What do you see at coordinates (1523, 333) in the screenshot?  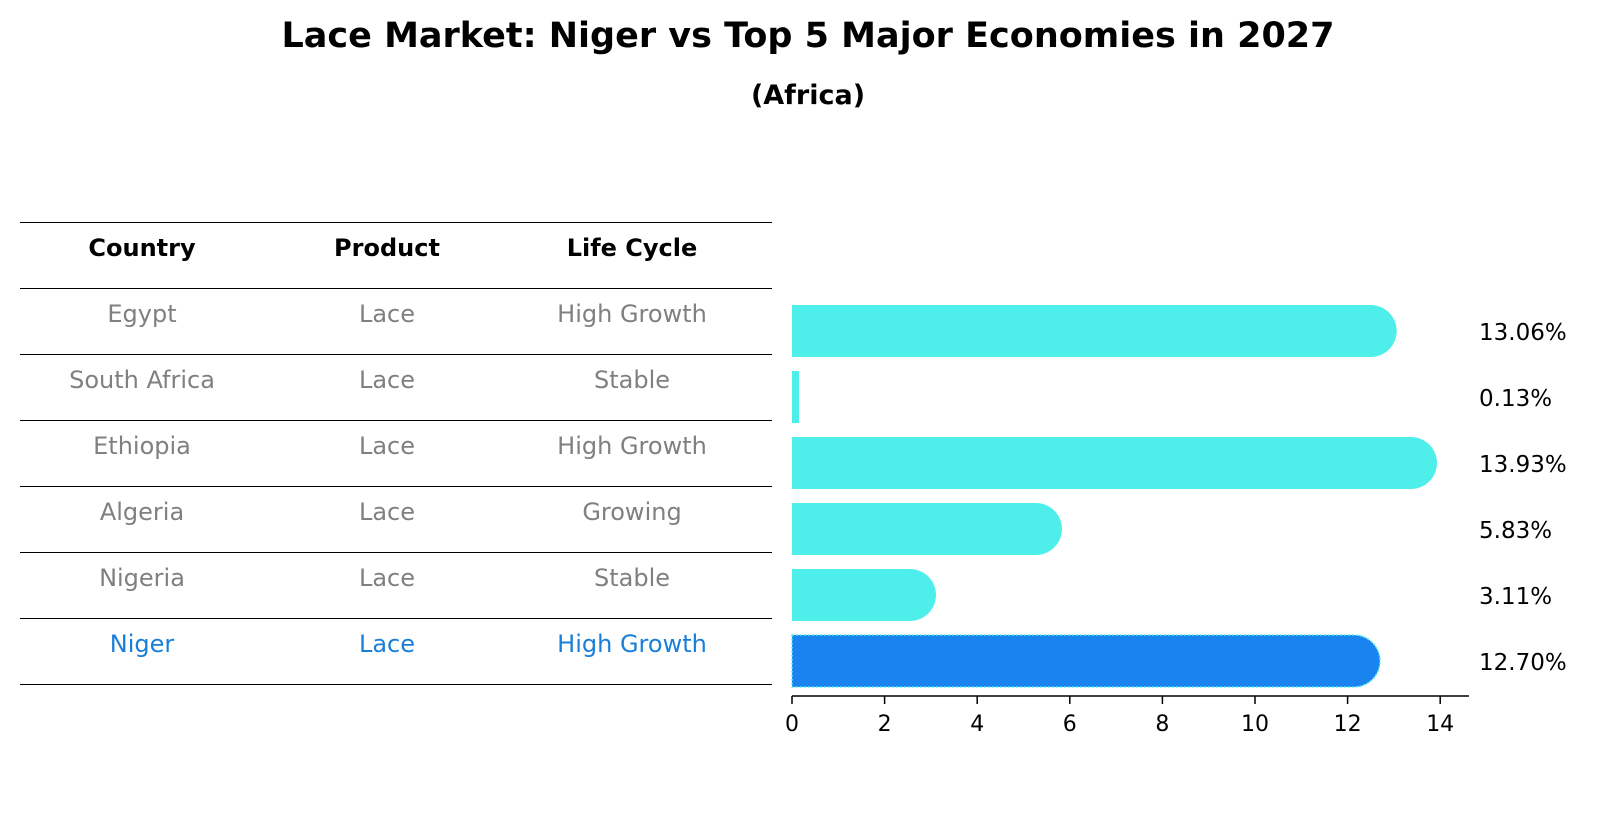 I see `value-label: 13.06%` at bounding box center [1523, 333].